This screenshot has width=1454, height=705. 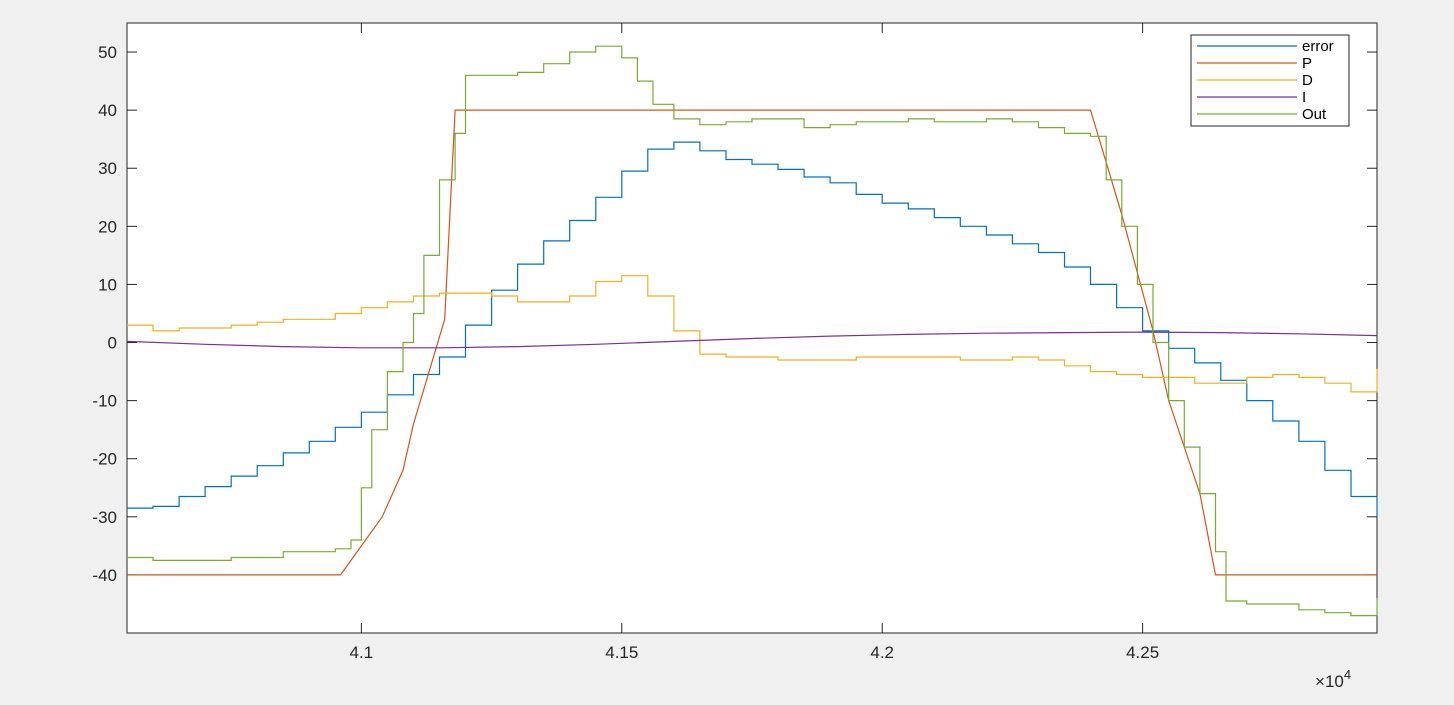 I want to click on x-tick-label: 4.1, so click(x=362, y=652).